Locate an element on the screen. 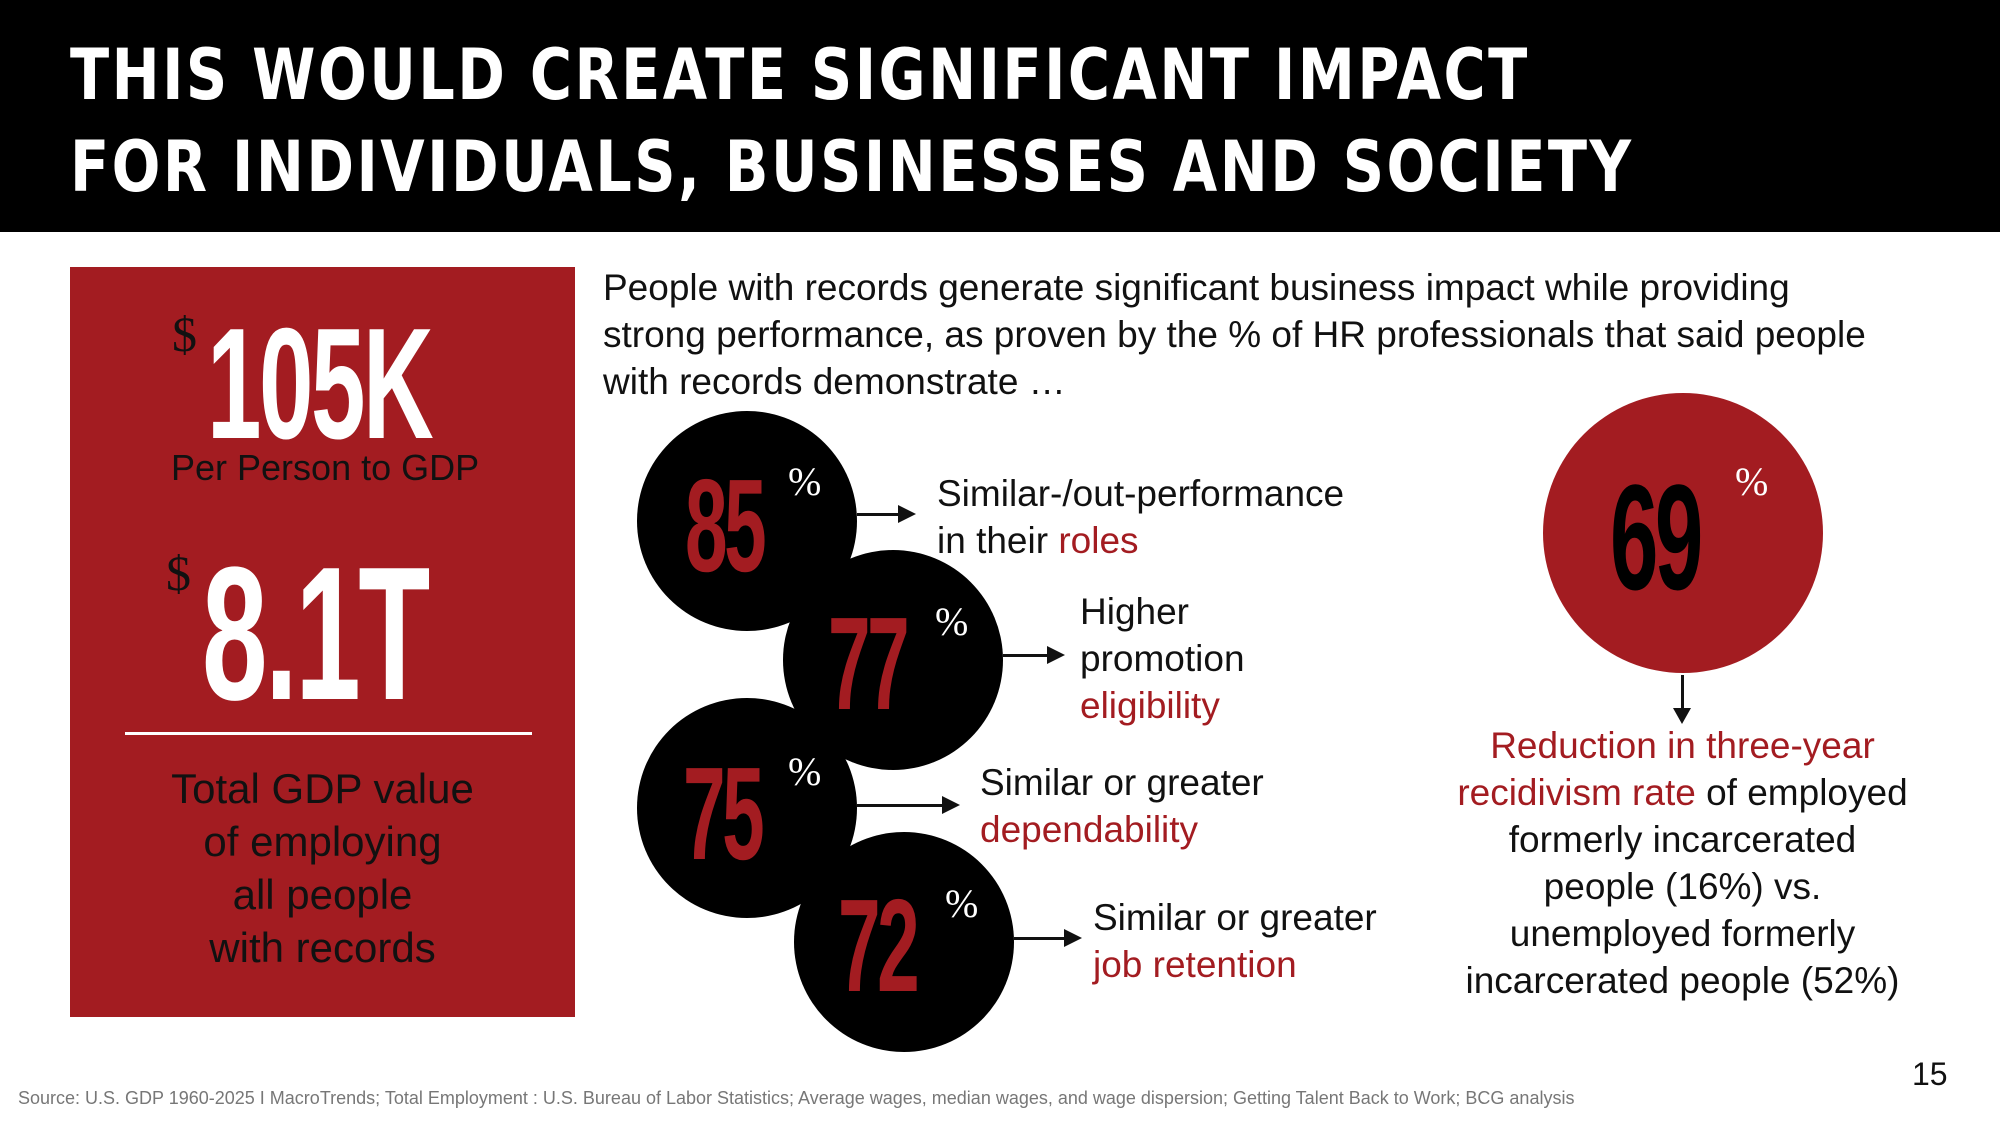  recidivism-unit: % is located at coordinates (1752, 481).